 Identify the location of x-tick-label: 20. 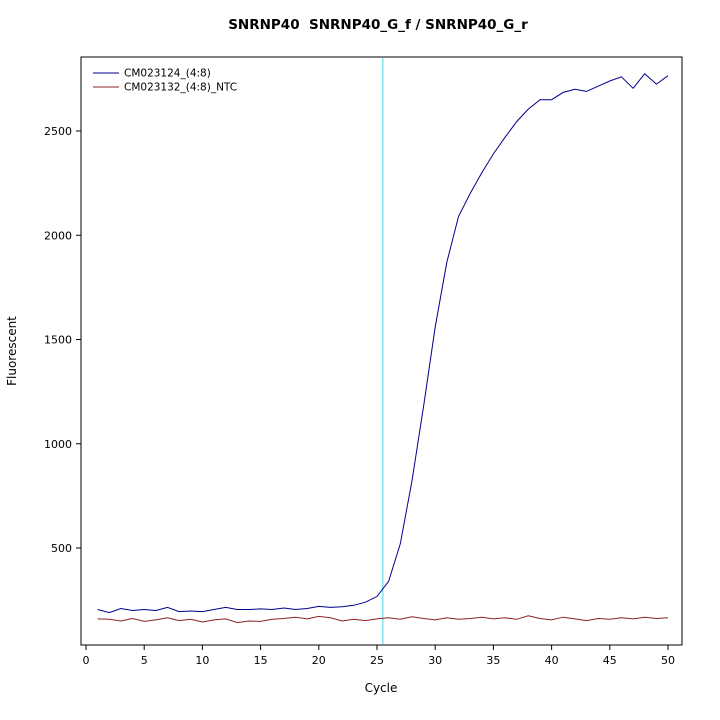
(319, 660).